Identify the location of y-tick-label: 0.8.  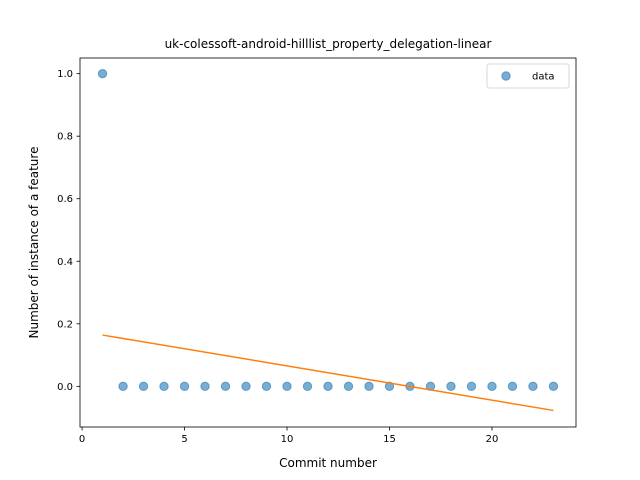
(65, 137).